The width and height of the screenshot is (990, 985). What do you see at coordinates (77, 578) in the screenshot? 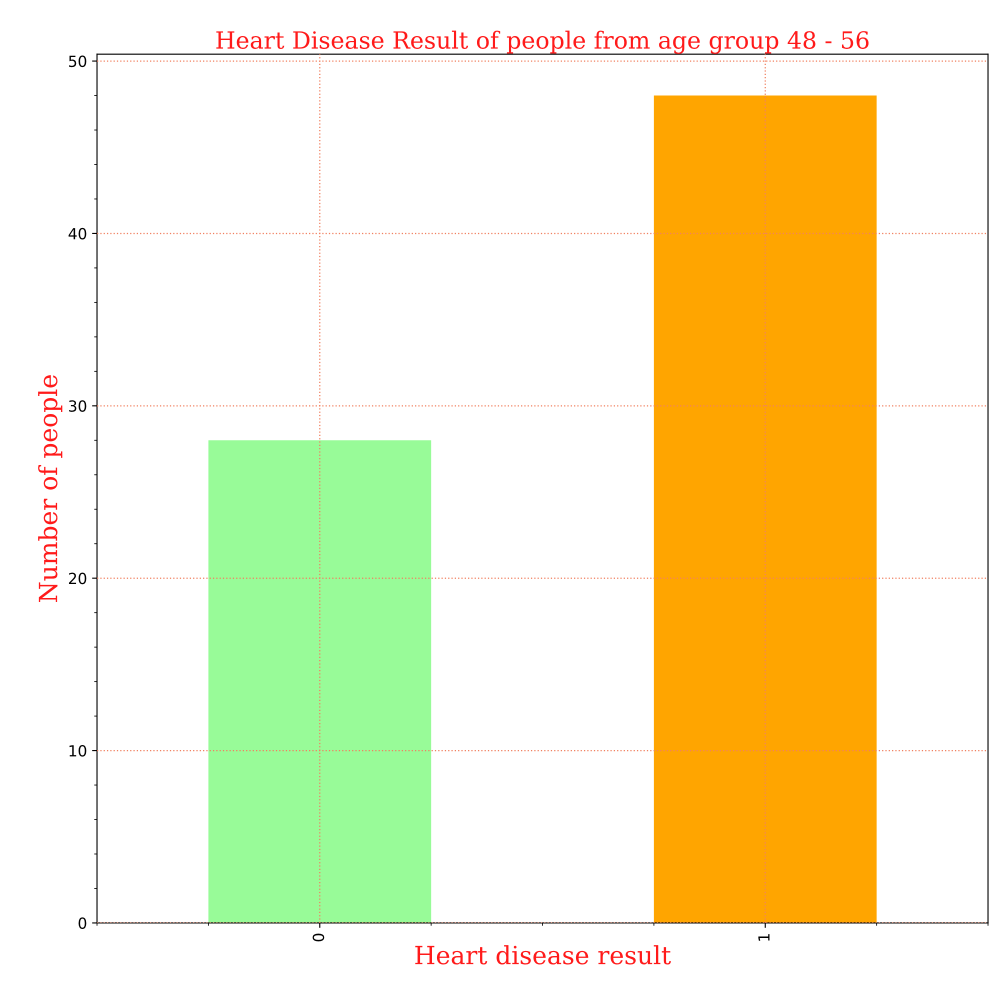
I see `y-tick-label: 20` at bounding box center [77, 578].